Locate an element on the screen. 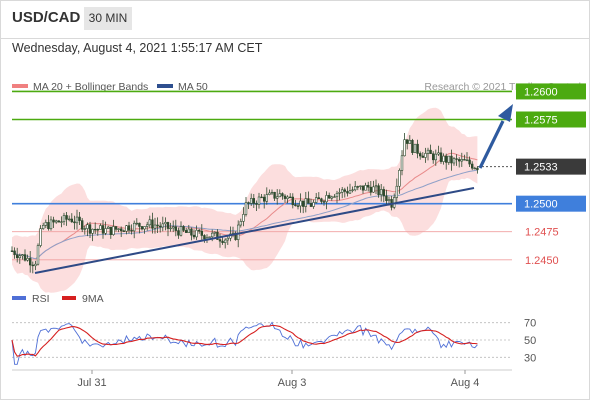 The width and height of the screenshot is (590, 400). rsi-legend-label: RSI is located at coordinates (41, 299).